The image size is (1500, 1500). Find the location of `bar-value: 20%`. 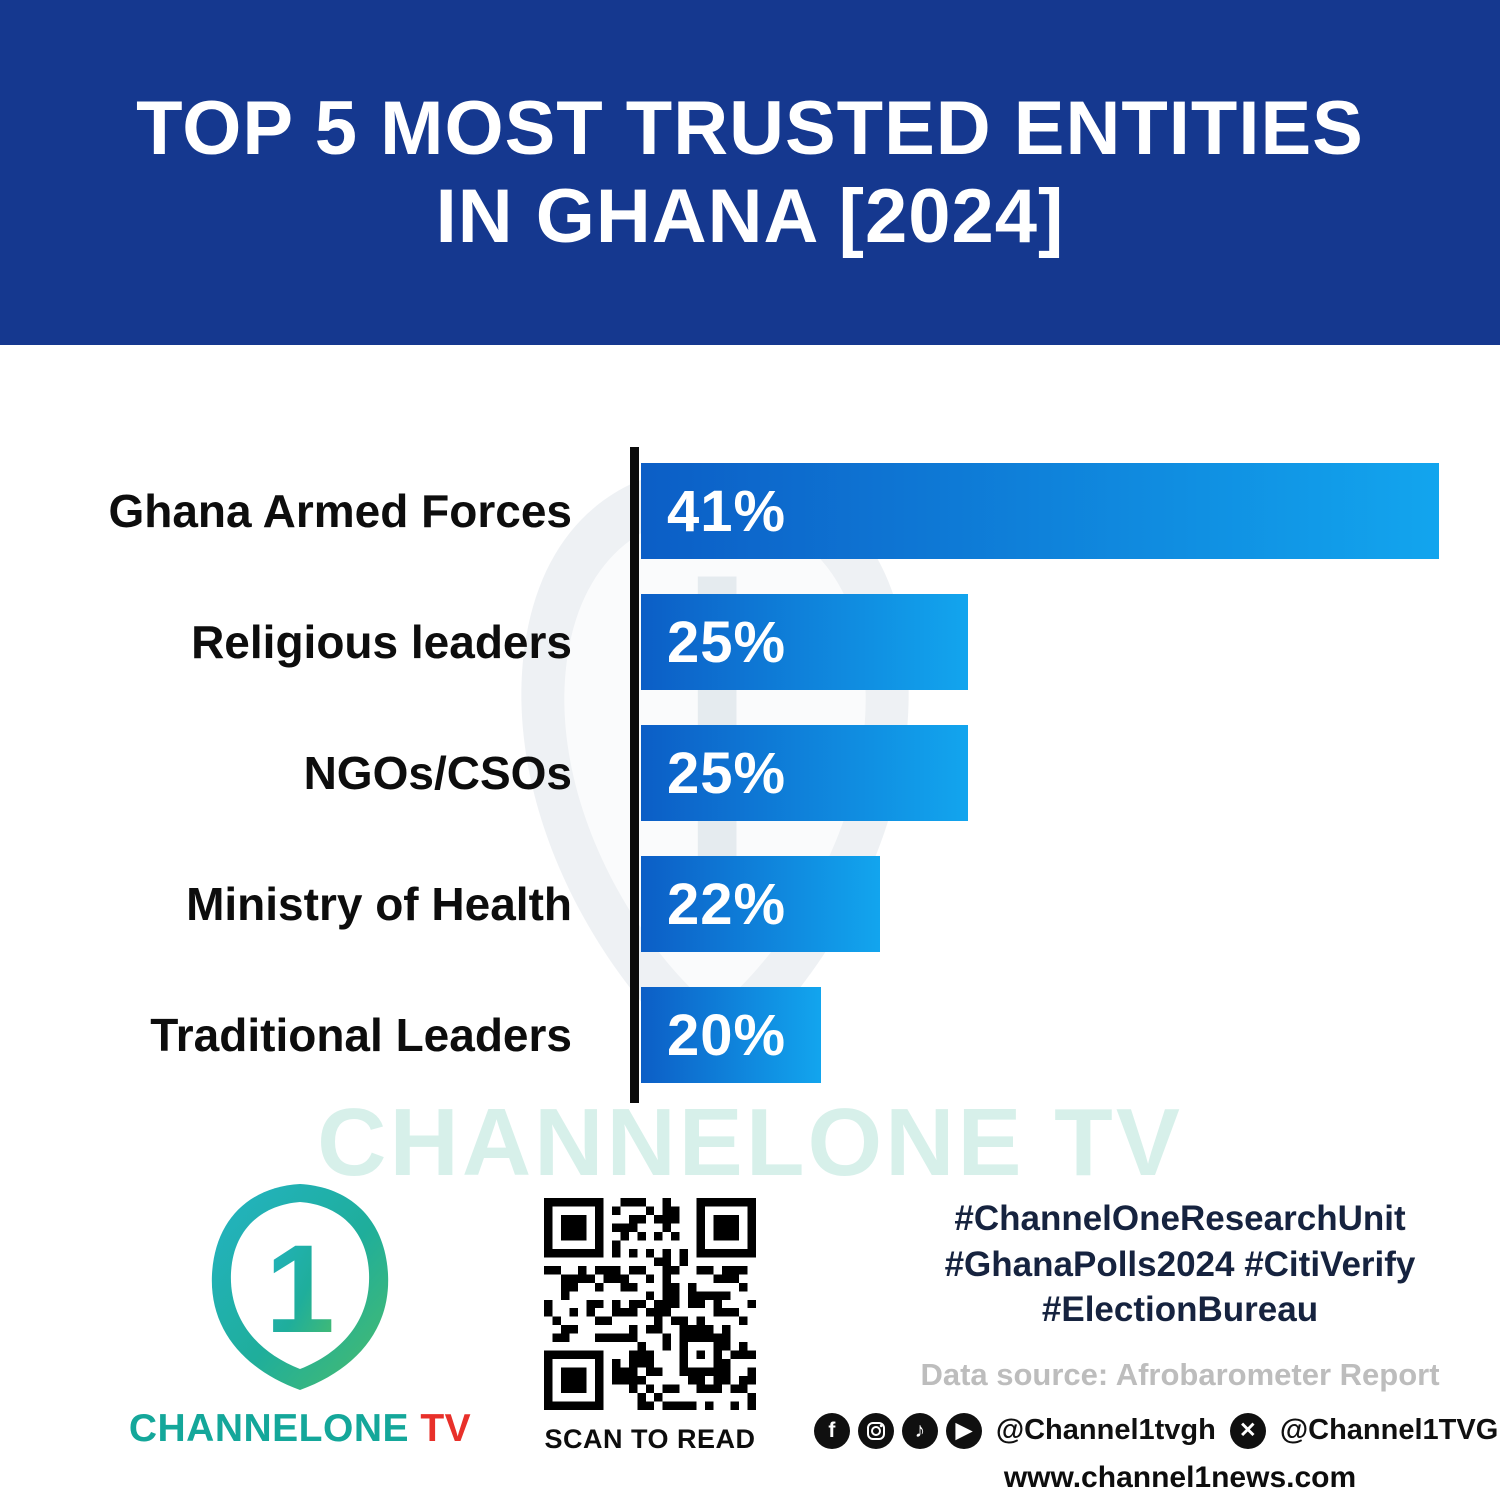

bar-value: 20% is located at coordinates (727, 1035).